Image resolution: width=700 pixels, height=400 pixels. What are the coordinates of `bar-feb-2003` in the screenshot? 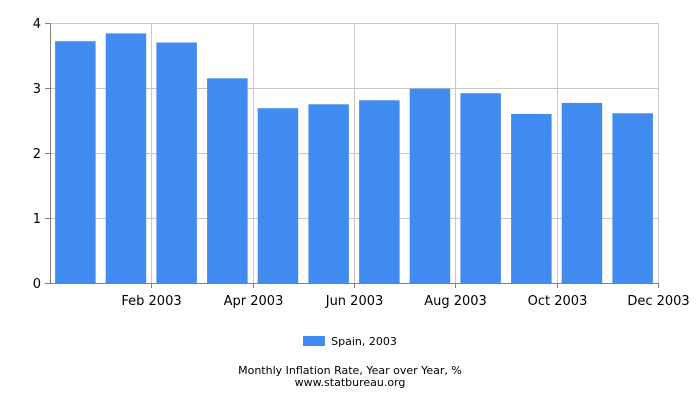 It's located at (126, 158).